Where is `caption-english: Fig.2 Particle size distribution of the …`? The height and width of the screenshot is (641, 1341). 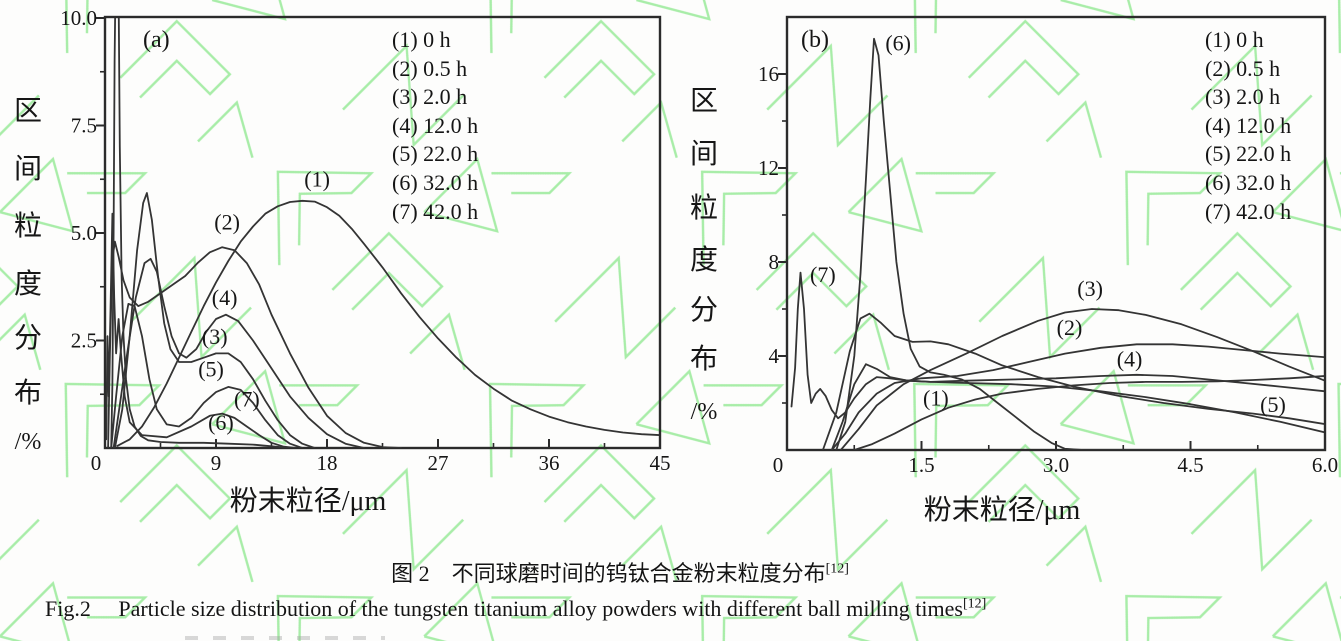
caption-english: Fig.2 Particle size distribution of the … is located at coordinates (515, 607).